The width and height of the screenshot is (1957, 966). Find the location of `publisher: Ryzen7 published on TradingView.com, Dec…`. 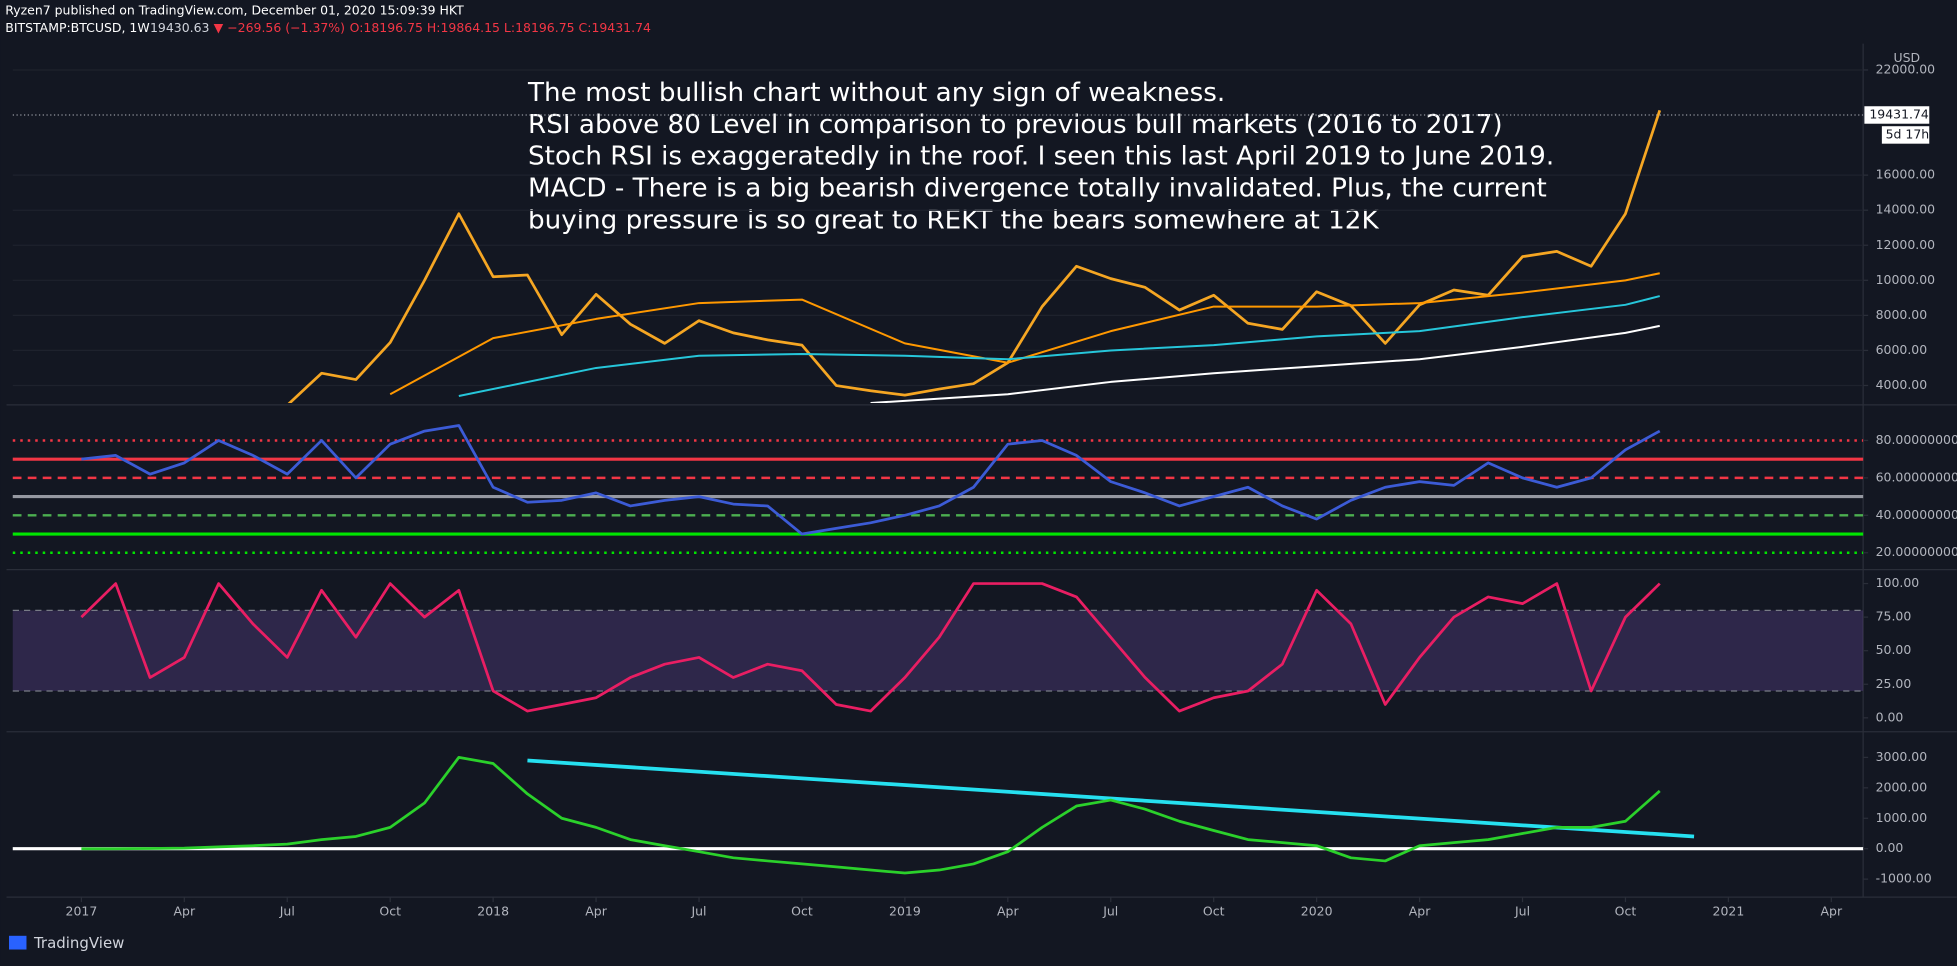

publisher: Ryzen7 published on TradingView.com, Dec… is located at coordinates (234, 10).